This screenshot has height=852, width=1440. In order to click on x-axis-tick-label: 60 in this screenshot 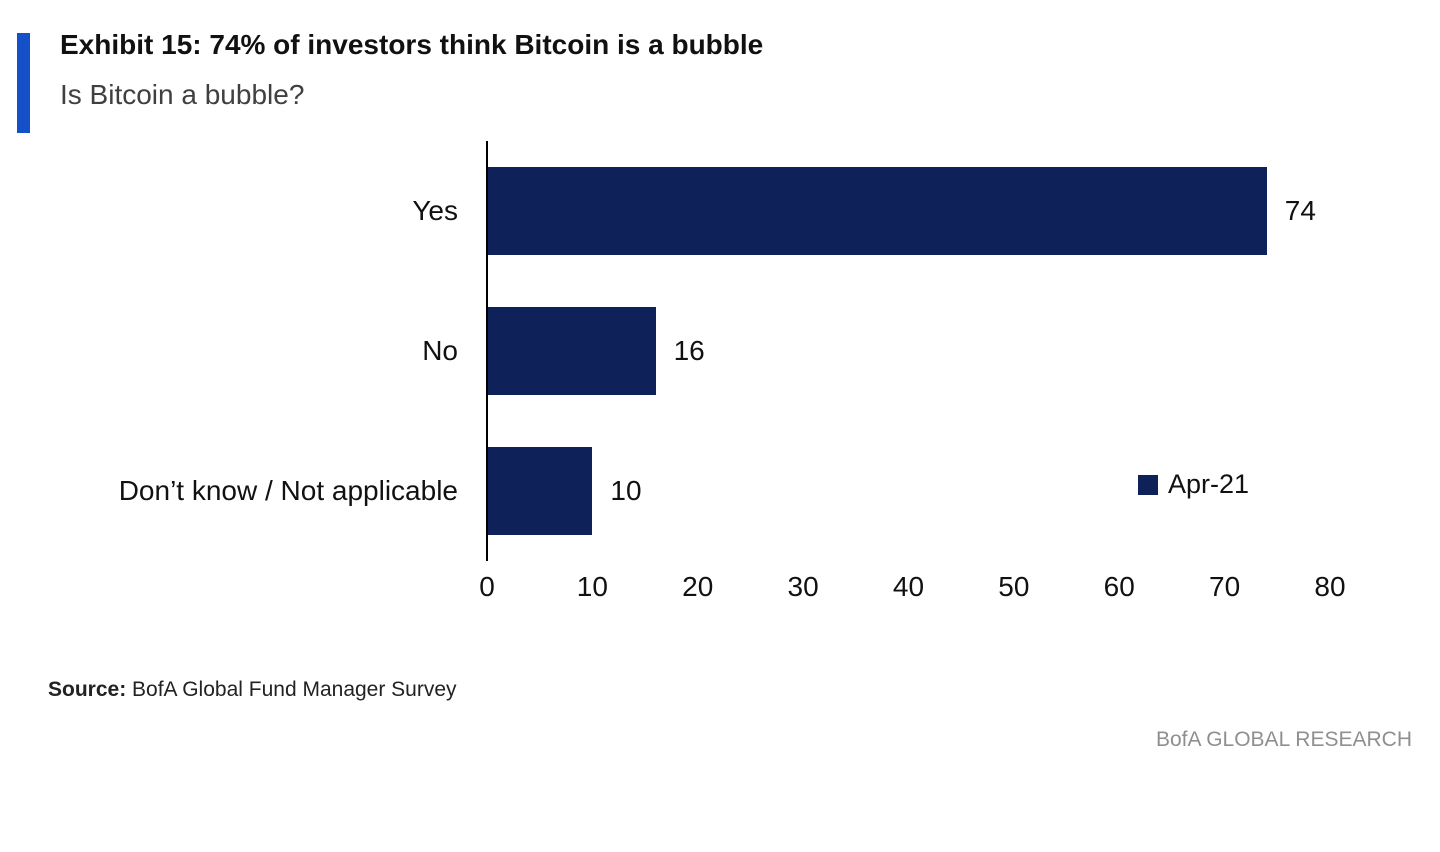, I will do `click(1119, 587)`.